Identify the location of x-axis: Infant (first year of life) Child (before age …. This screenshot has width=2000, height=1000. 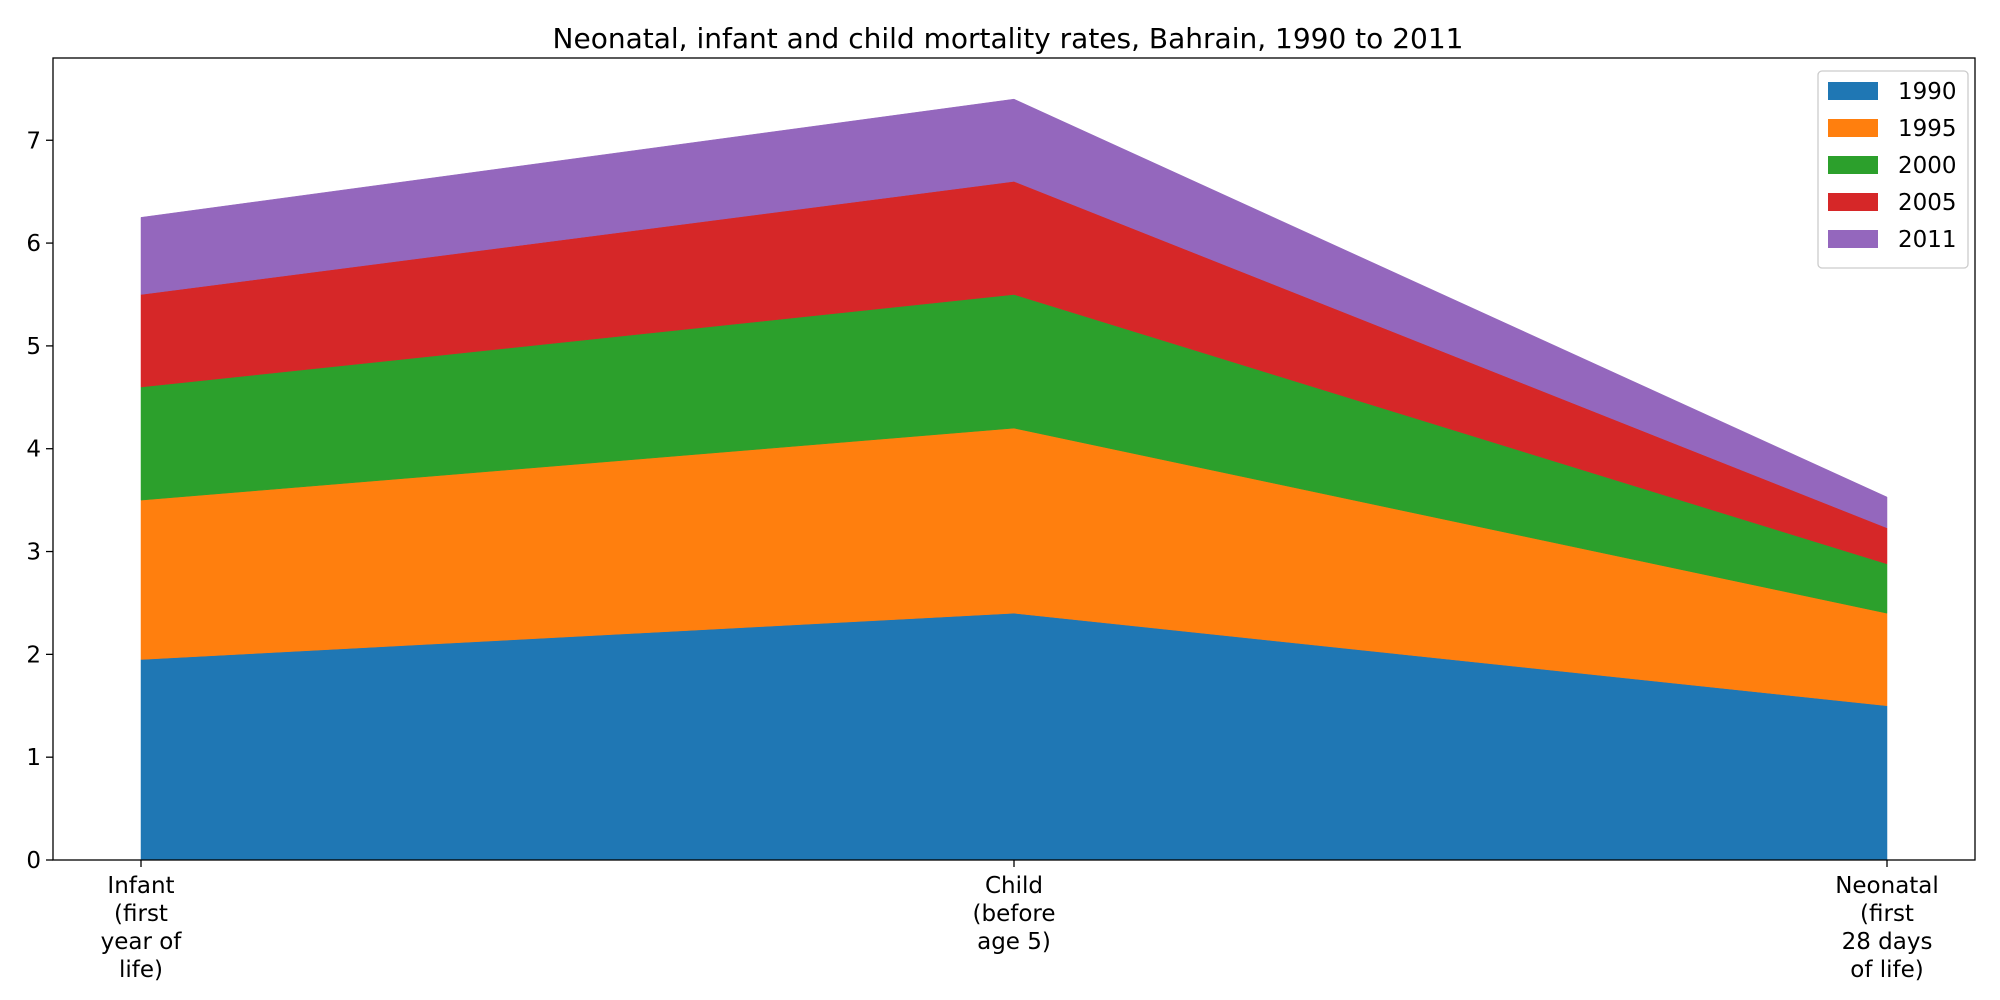
(1020, 921).